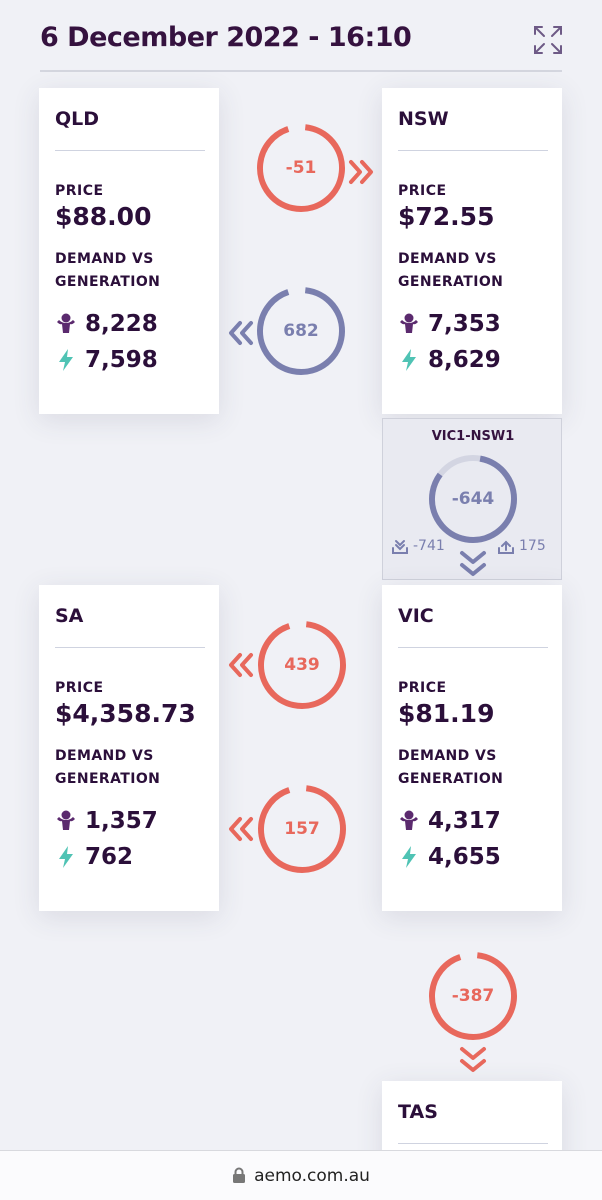  Describe the element at coordinates (361, 172) in the screenshot. I see `chevron-right-icon` at that location.